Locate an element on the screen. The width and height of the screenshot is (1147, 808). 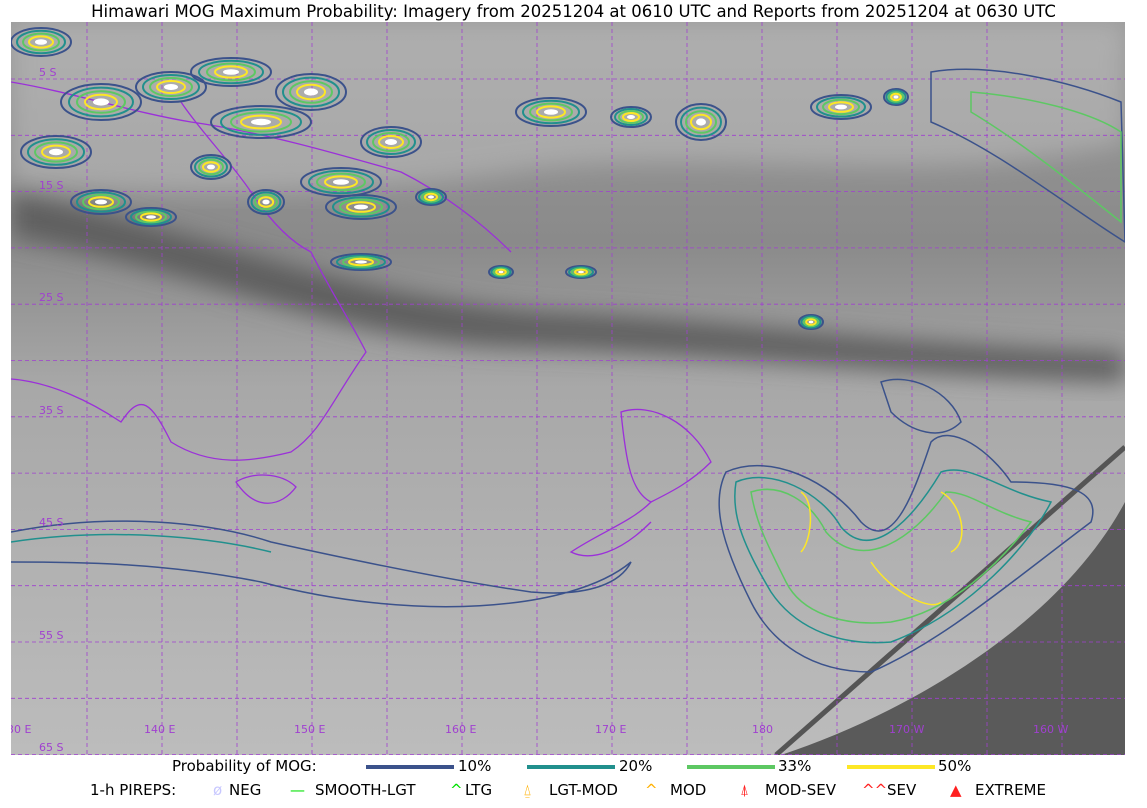
legend-label-20: 20% is located at coordinates (636, 766).